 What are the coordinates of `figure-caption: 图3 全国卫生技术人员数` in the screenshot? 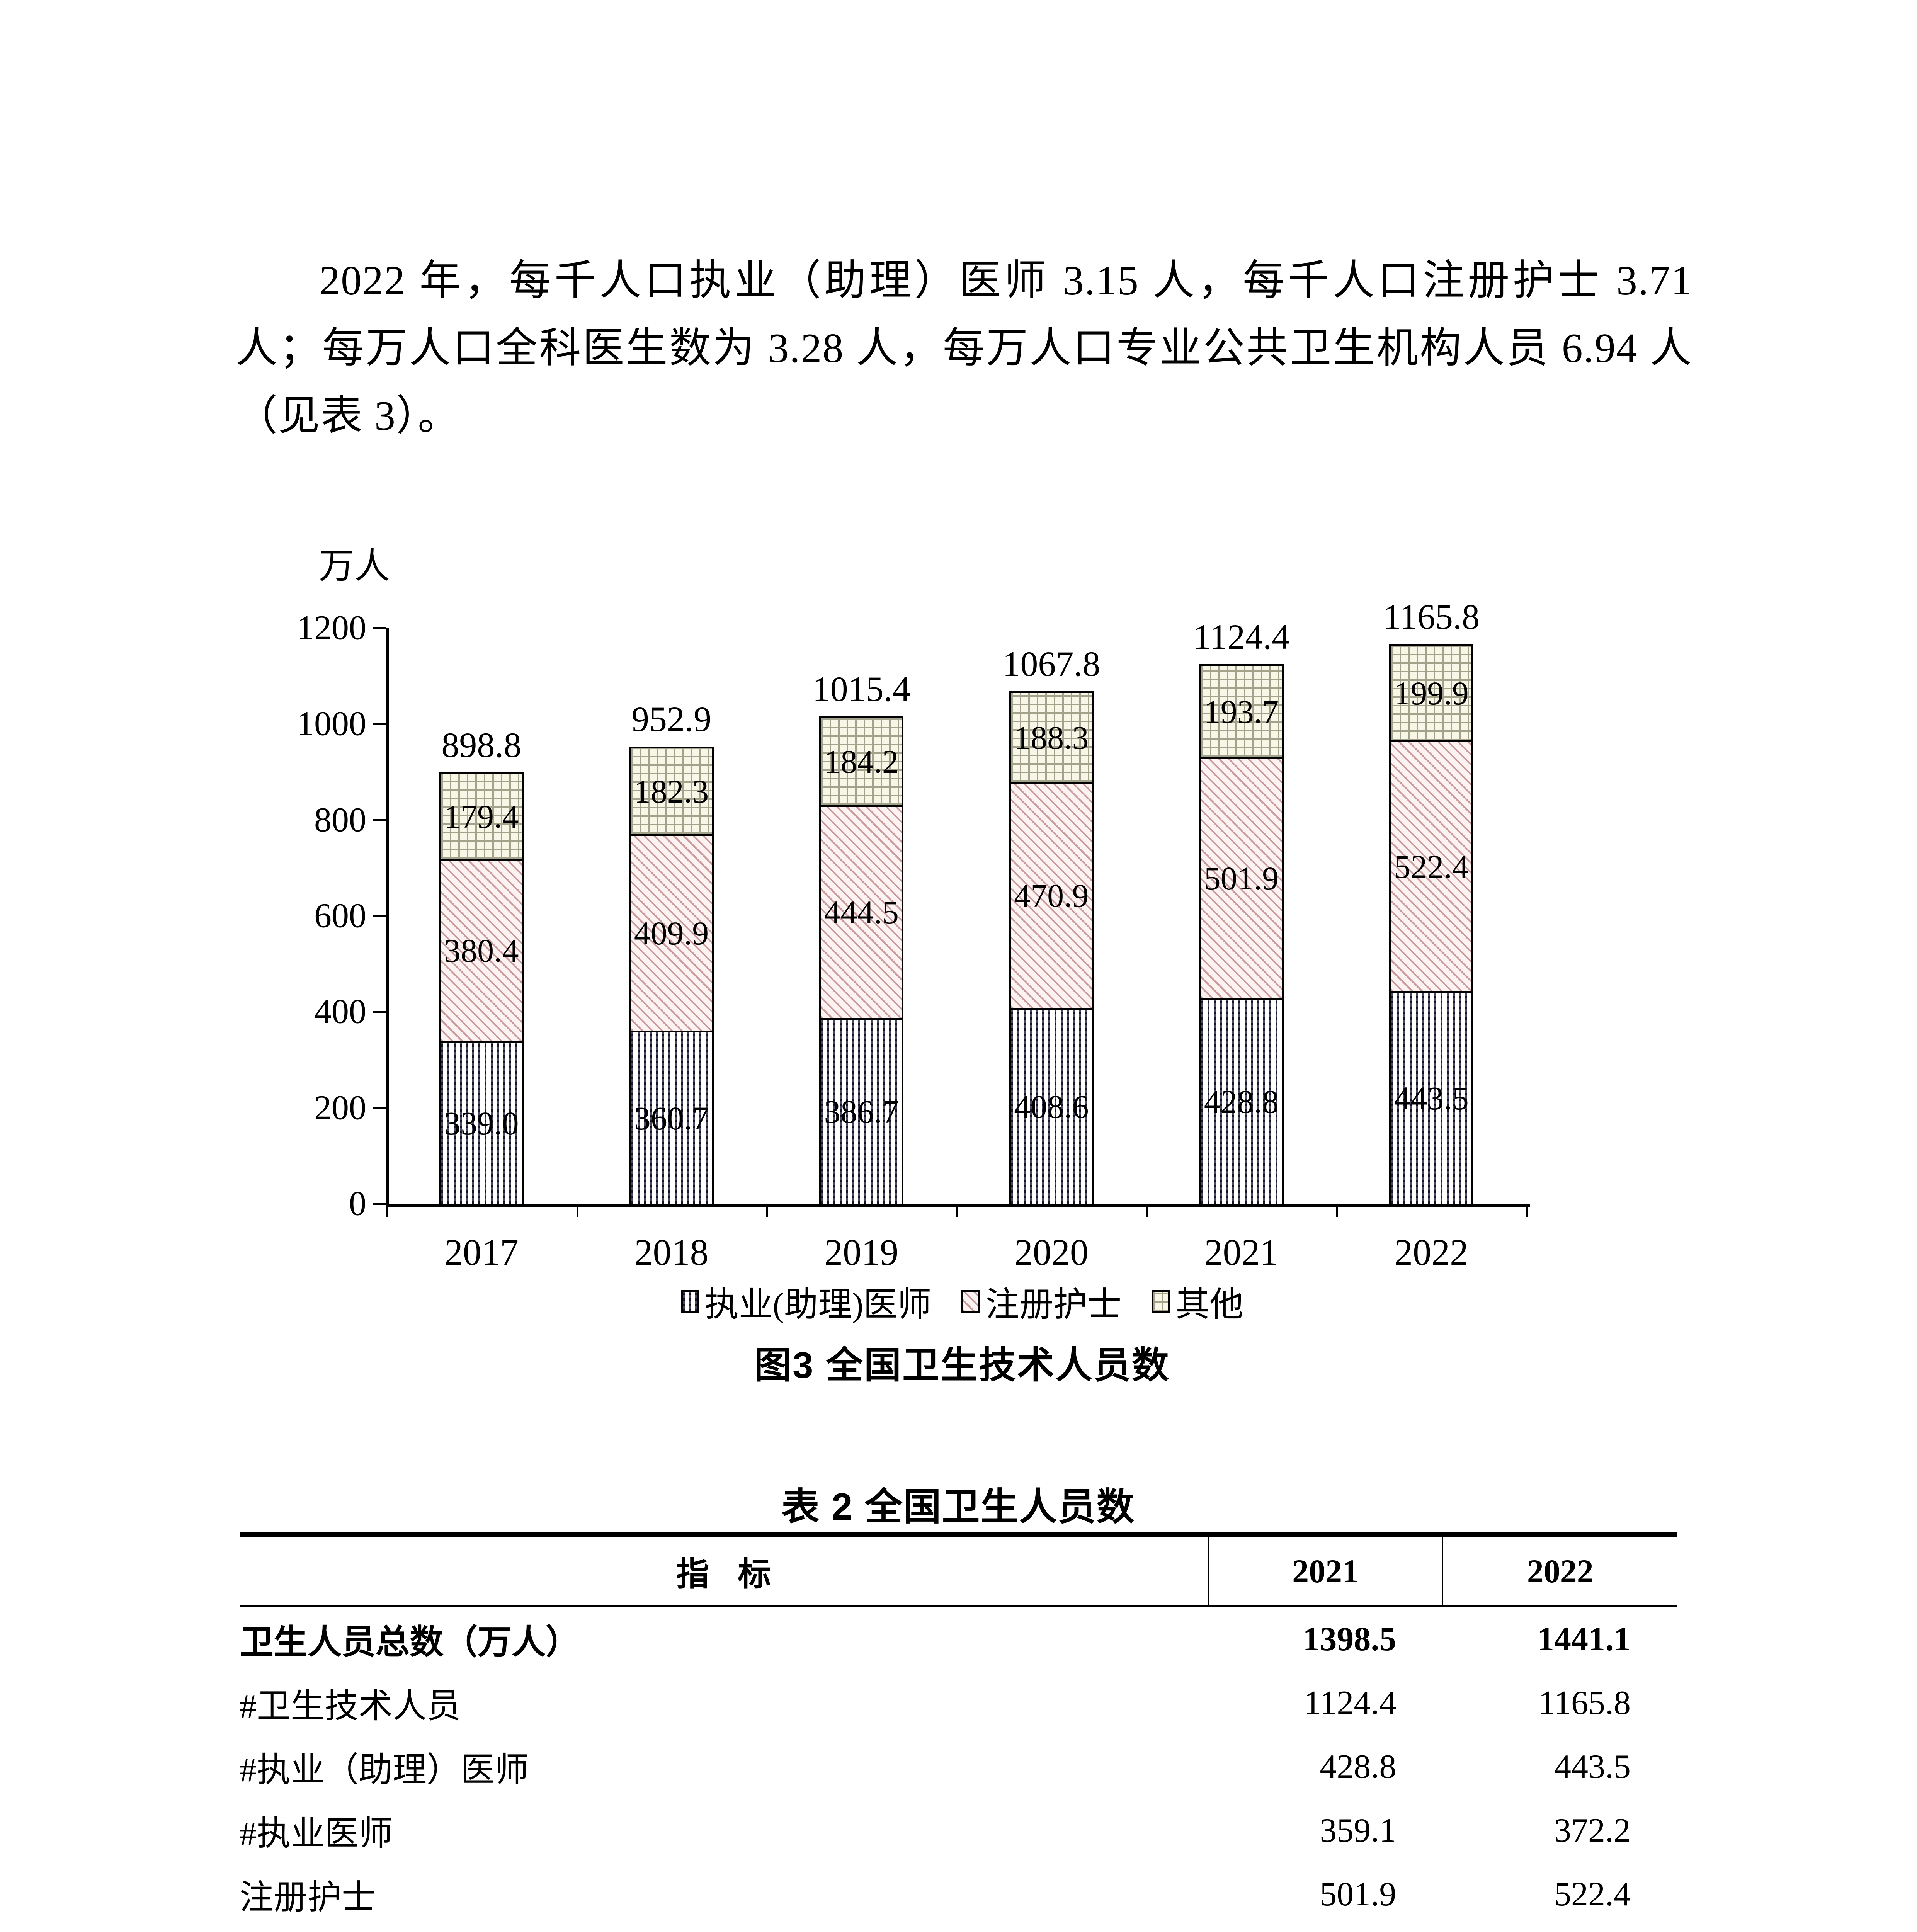 It's located at (962, 1366).